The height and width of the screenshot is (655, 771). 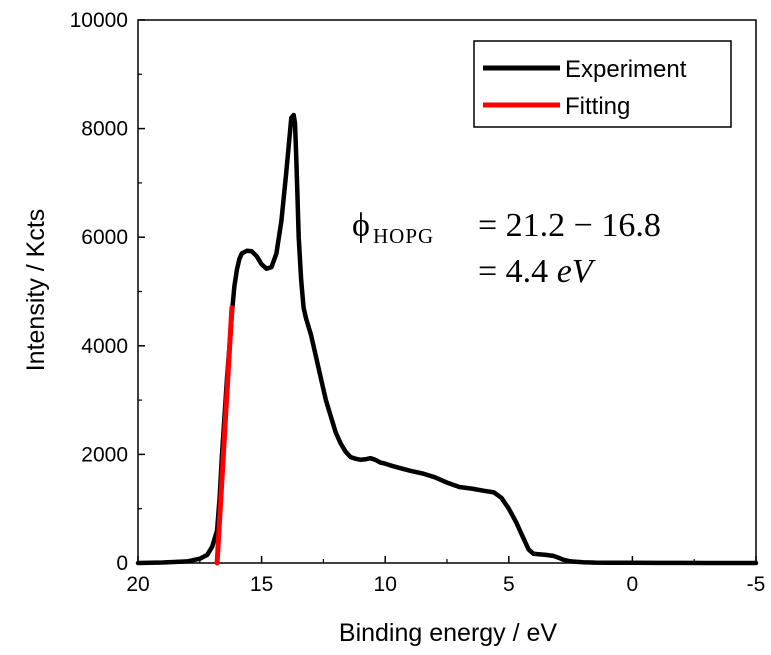 What do you see at coordinates (506, 248) in the screenshot?
I see `work-function-equation: ϕ HOPG = 21.2 − 16.8 = 4.4 eV` at bounding box center [506, 248].